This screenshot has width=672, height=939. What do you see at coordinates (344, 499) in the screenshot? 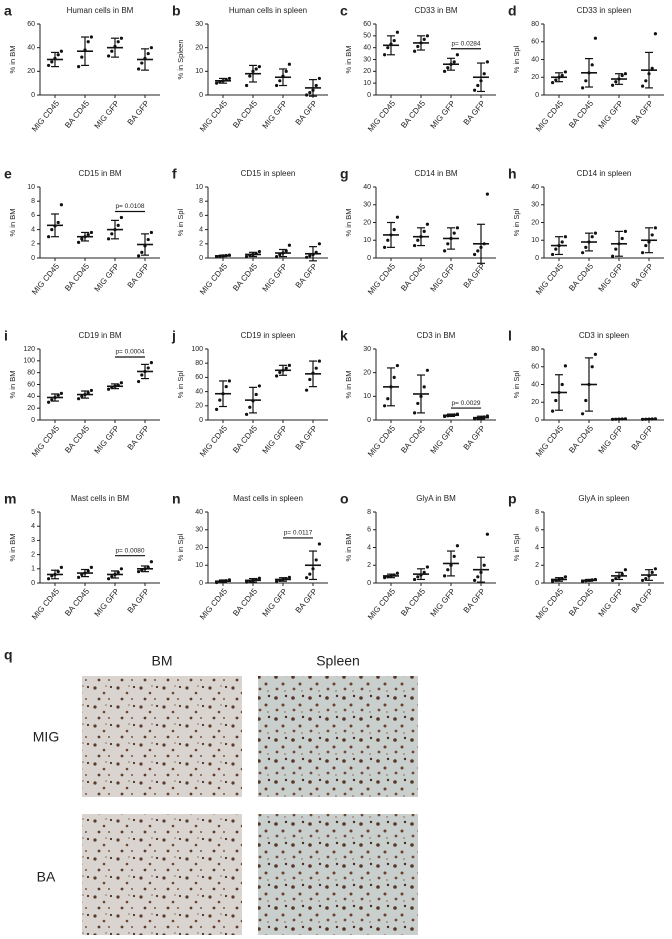
I see `panel-letter: o` at bounding box center [344, 499].